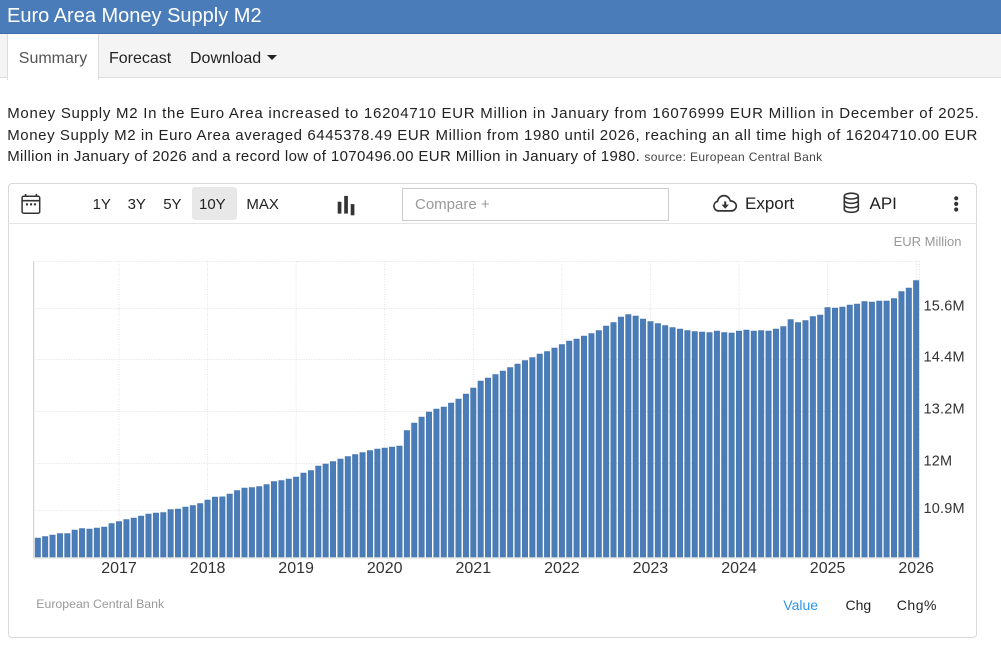  Describe the element at coordinates (828, 568) in the screenshot. I see `svg-text: 2025` at that location.